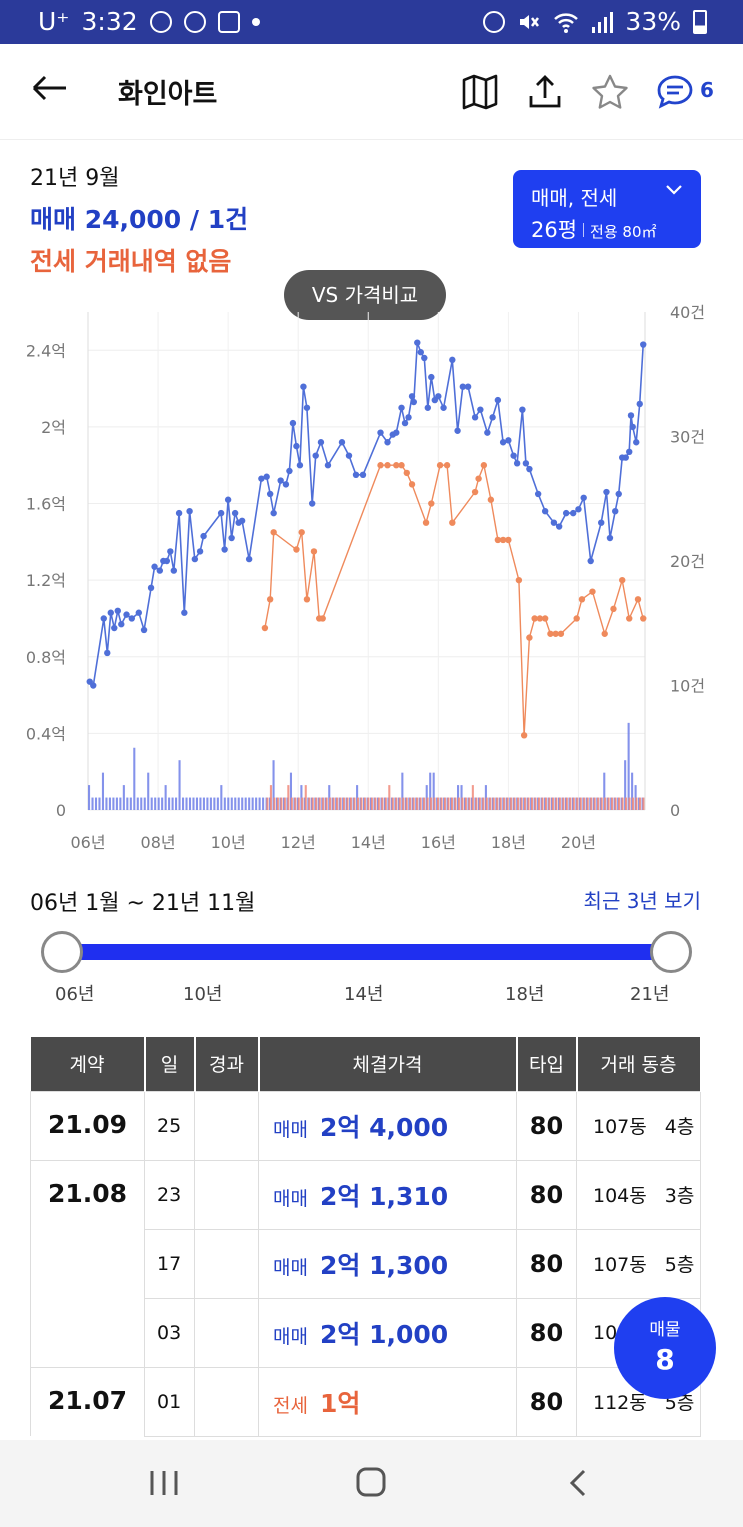 The height and width of the screenshot is (1527, 743). Describe the element at coordinates (164, 1483) in the screenshot. I see `recent-apps-icon` at that location.